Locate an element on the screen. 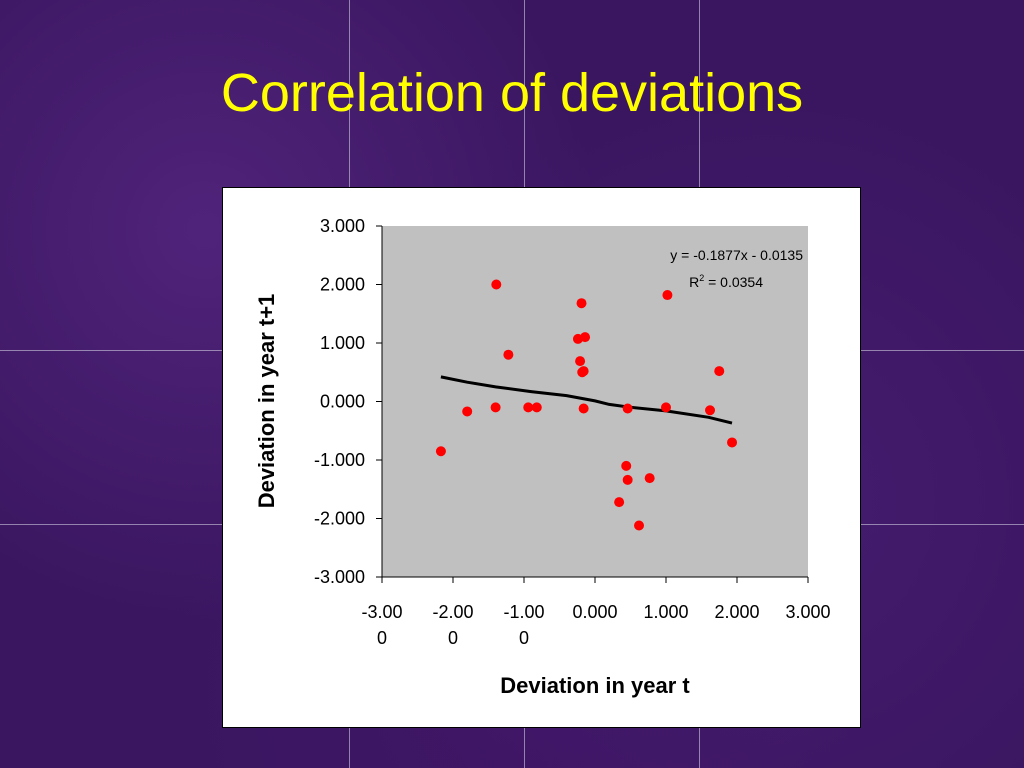 Image resolution: width=1024 pixels, height=768 pixels. y-tick-label: 0.000 is located at coordinates (342, 402).